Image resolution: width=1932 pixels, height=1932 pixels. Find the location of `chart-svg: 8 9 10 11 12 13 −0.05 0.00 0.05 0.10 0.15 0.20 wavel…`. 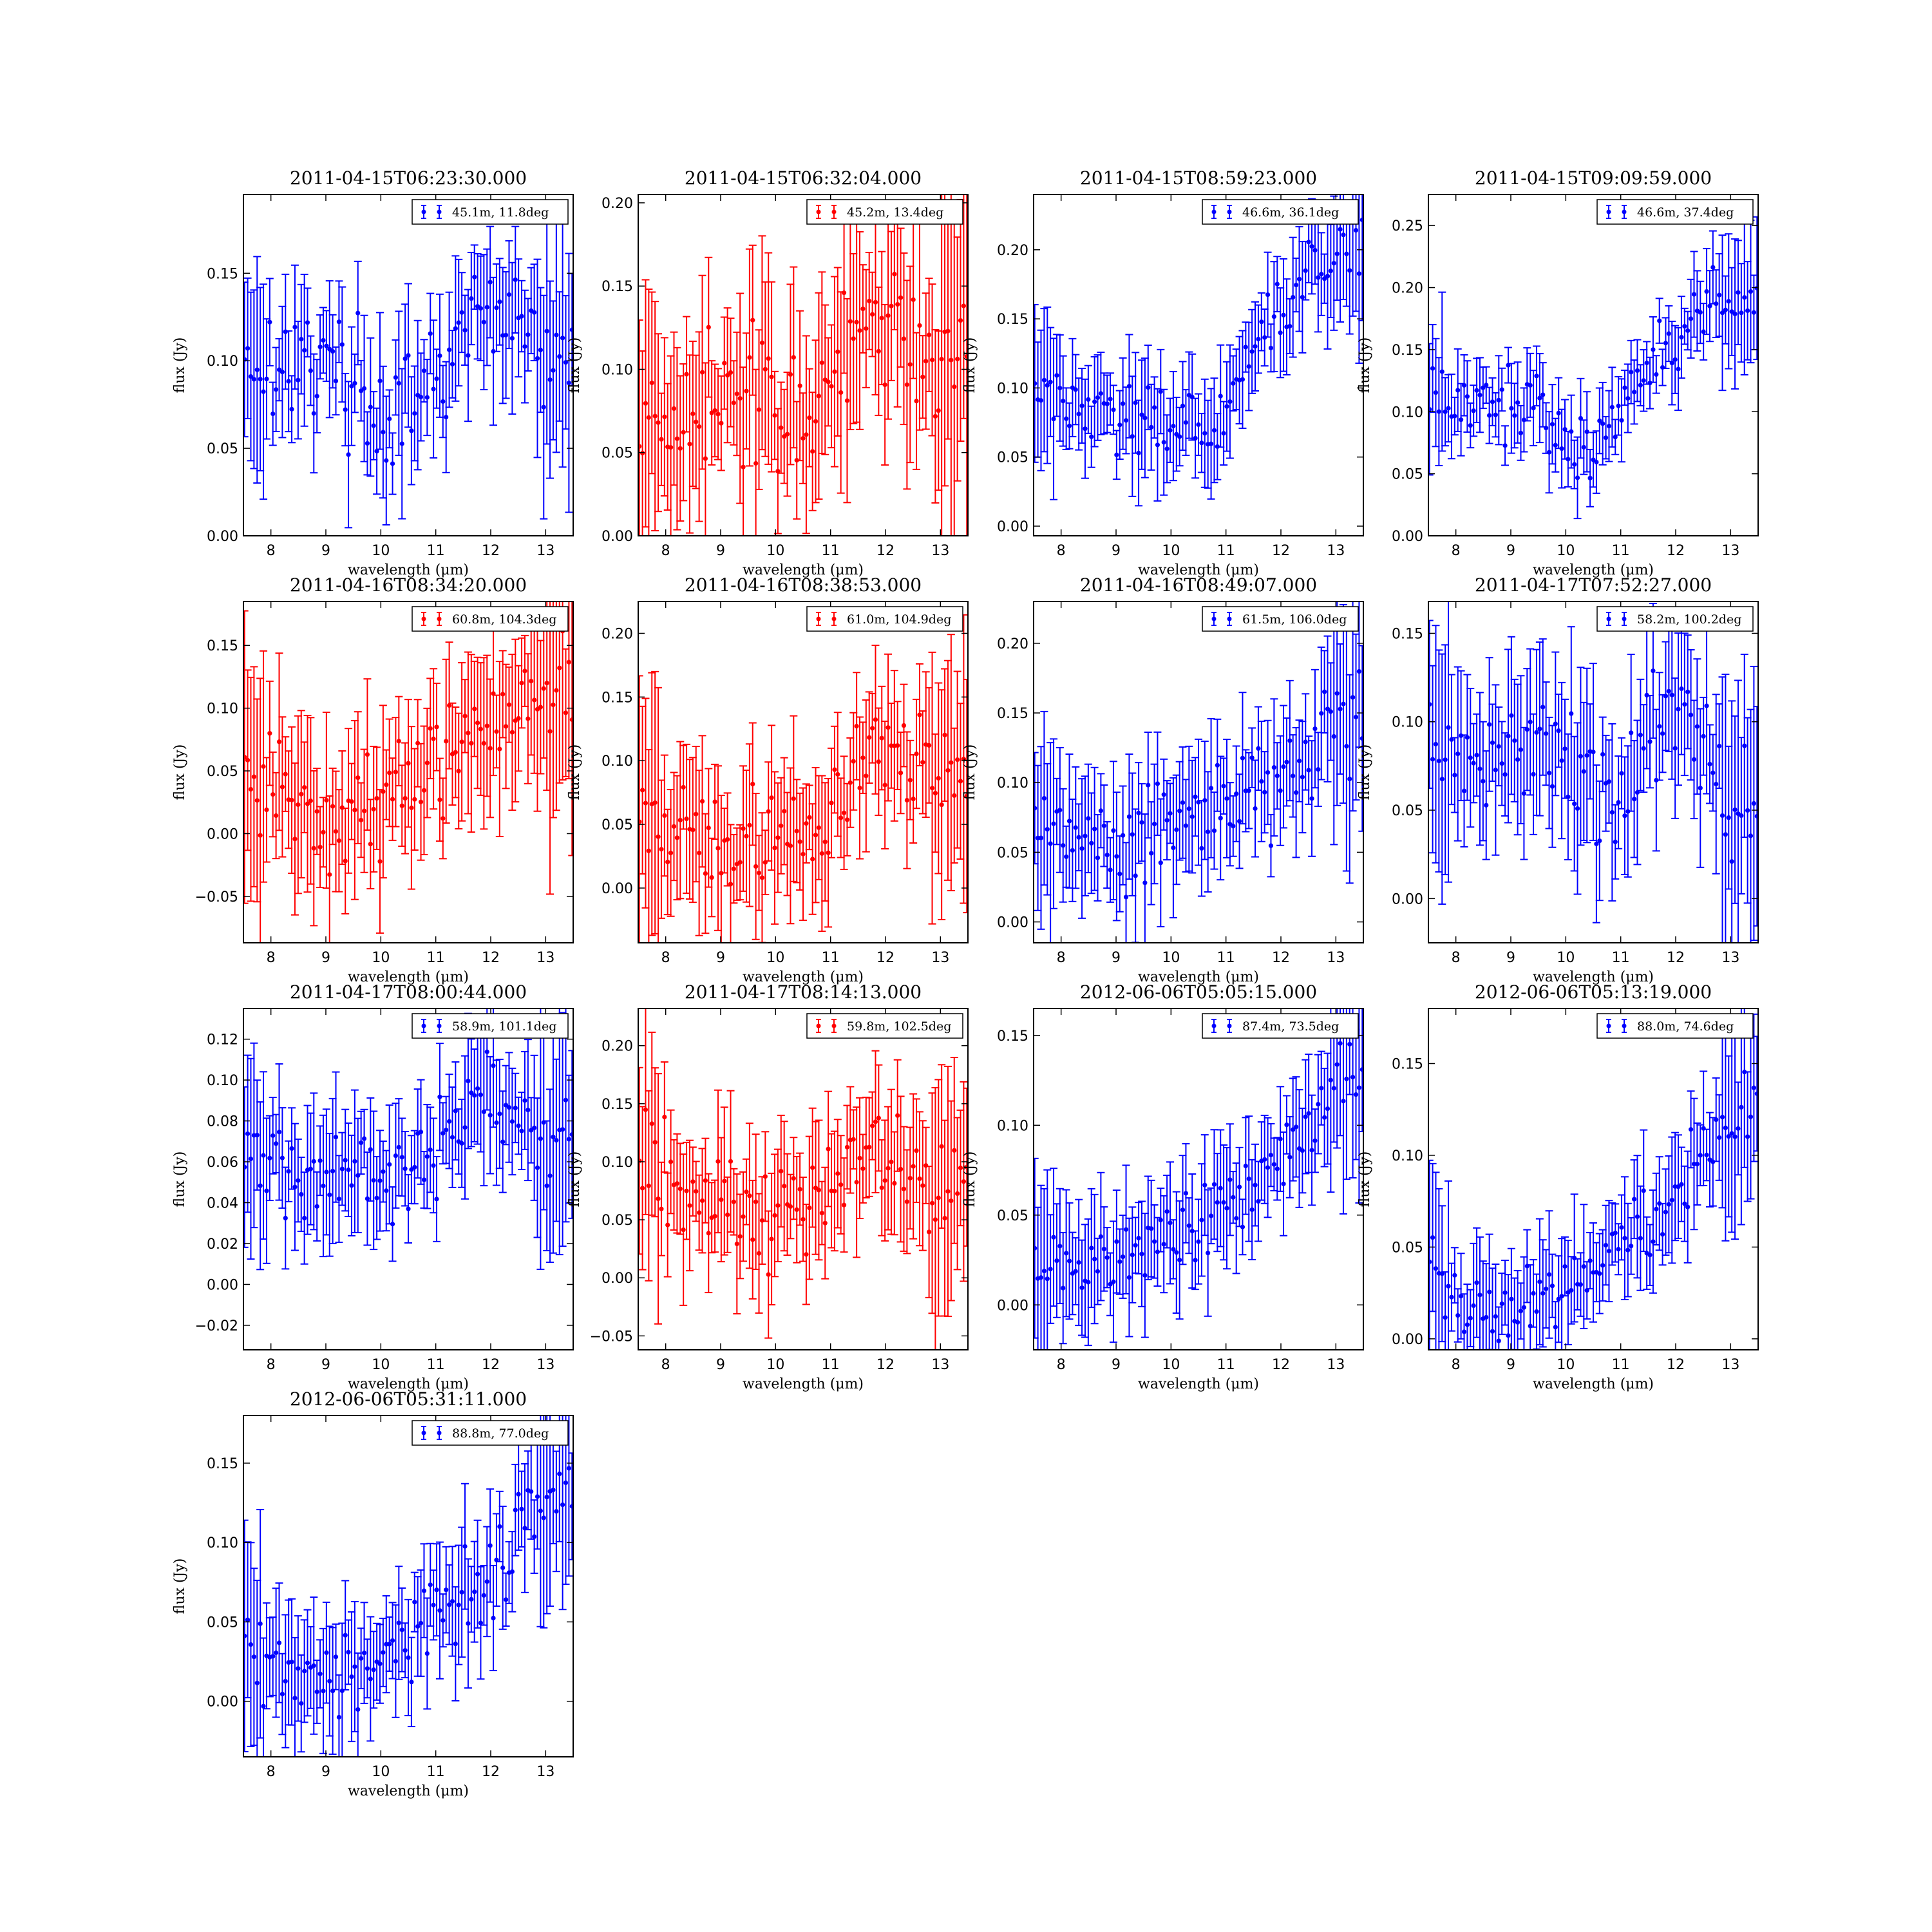

chart-svg: 8 9 10 11 12 13 −0.05 0.00 0.05 0.10 0.15 0.20 wavel… is located at coordinates (768, 1200).